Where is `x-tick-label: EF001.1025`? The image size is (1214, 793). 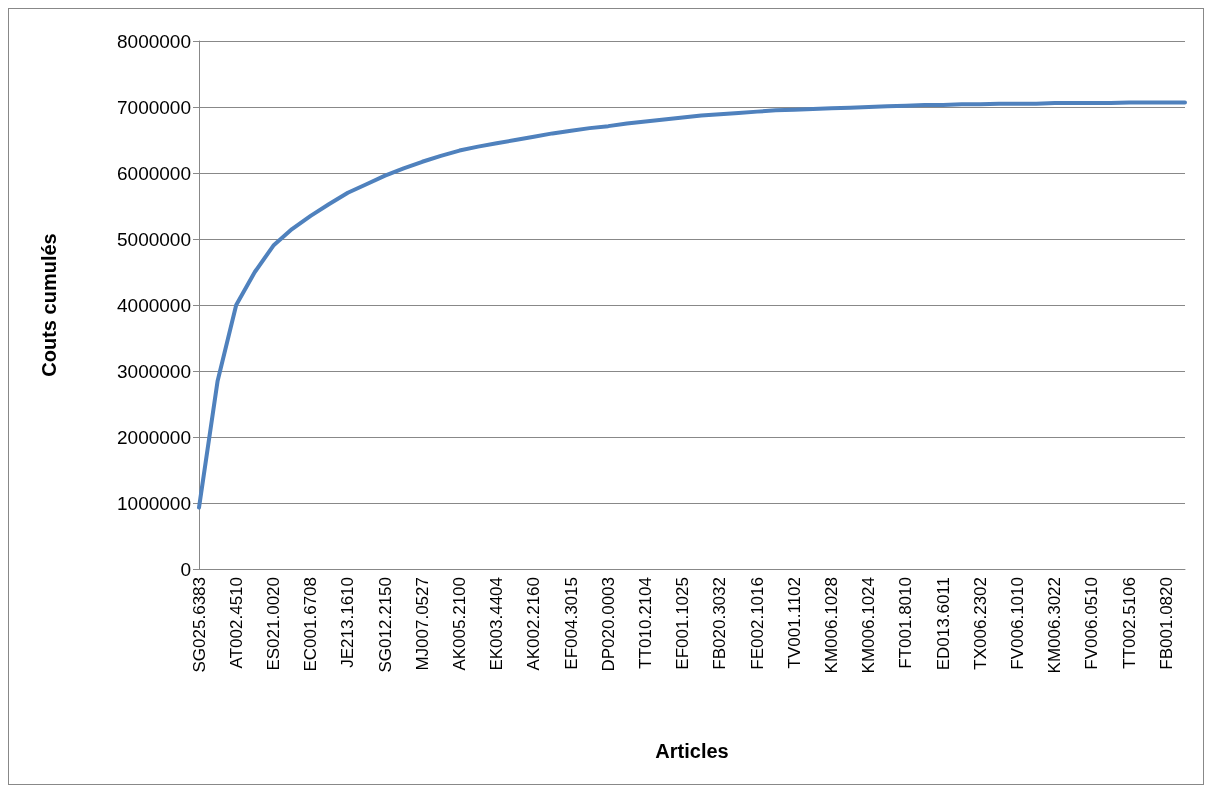 x-tick-label: EF001.1025 is located at coordinates (683, 623).